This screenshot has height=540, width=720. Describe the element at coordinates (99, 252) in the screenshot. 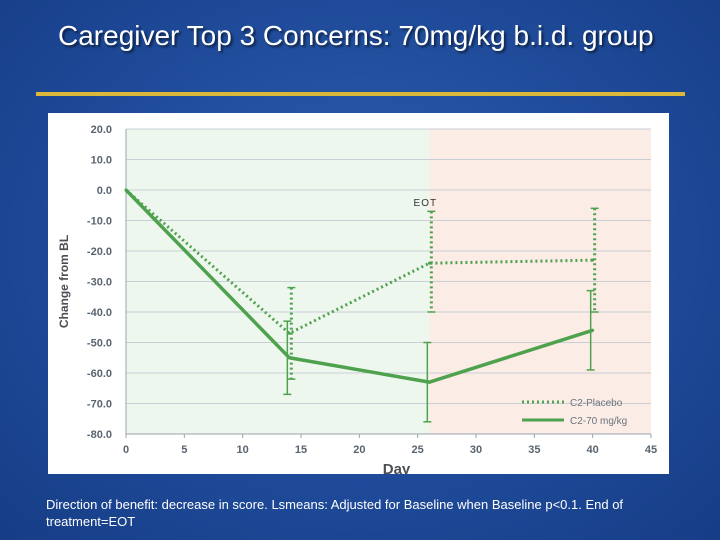

I see `y-tick-label: -20.0` at that location.